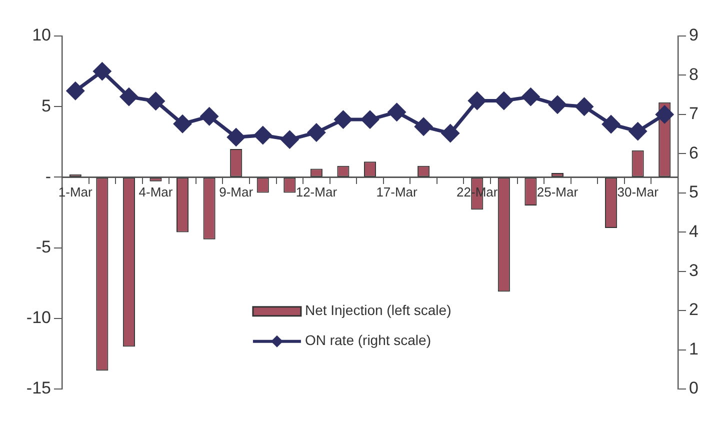  I want to click on y2-tick-label: 7, so click(693, 114).